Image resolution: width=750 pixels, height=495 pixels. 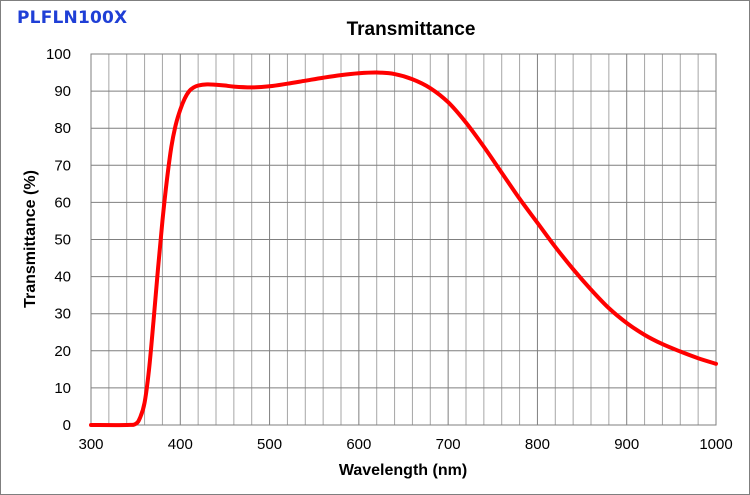 I want to click on x-tick-label: 400, so click(x=180, y=444).